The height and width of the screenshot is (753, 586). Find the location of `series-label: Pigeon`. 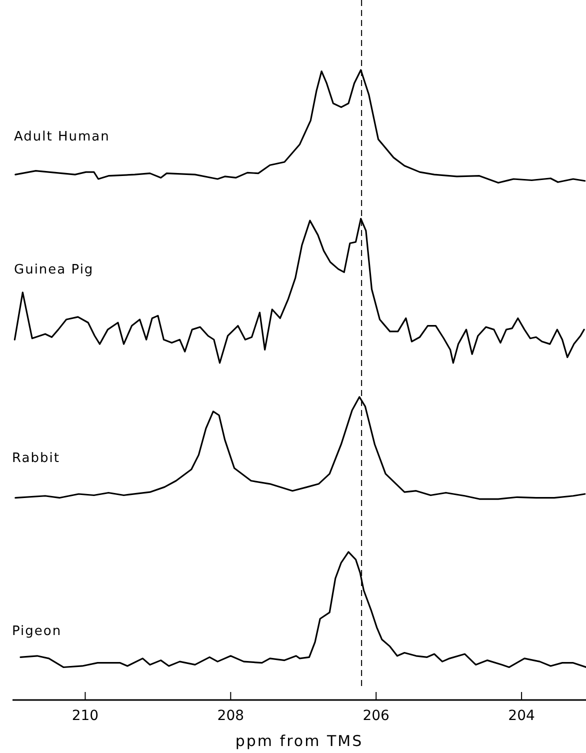

series-label: Pigeon is located at coordinates (37, 632).